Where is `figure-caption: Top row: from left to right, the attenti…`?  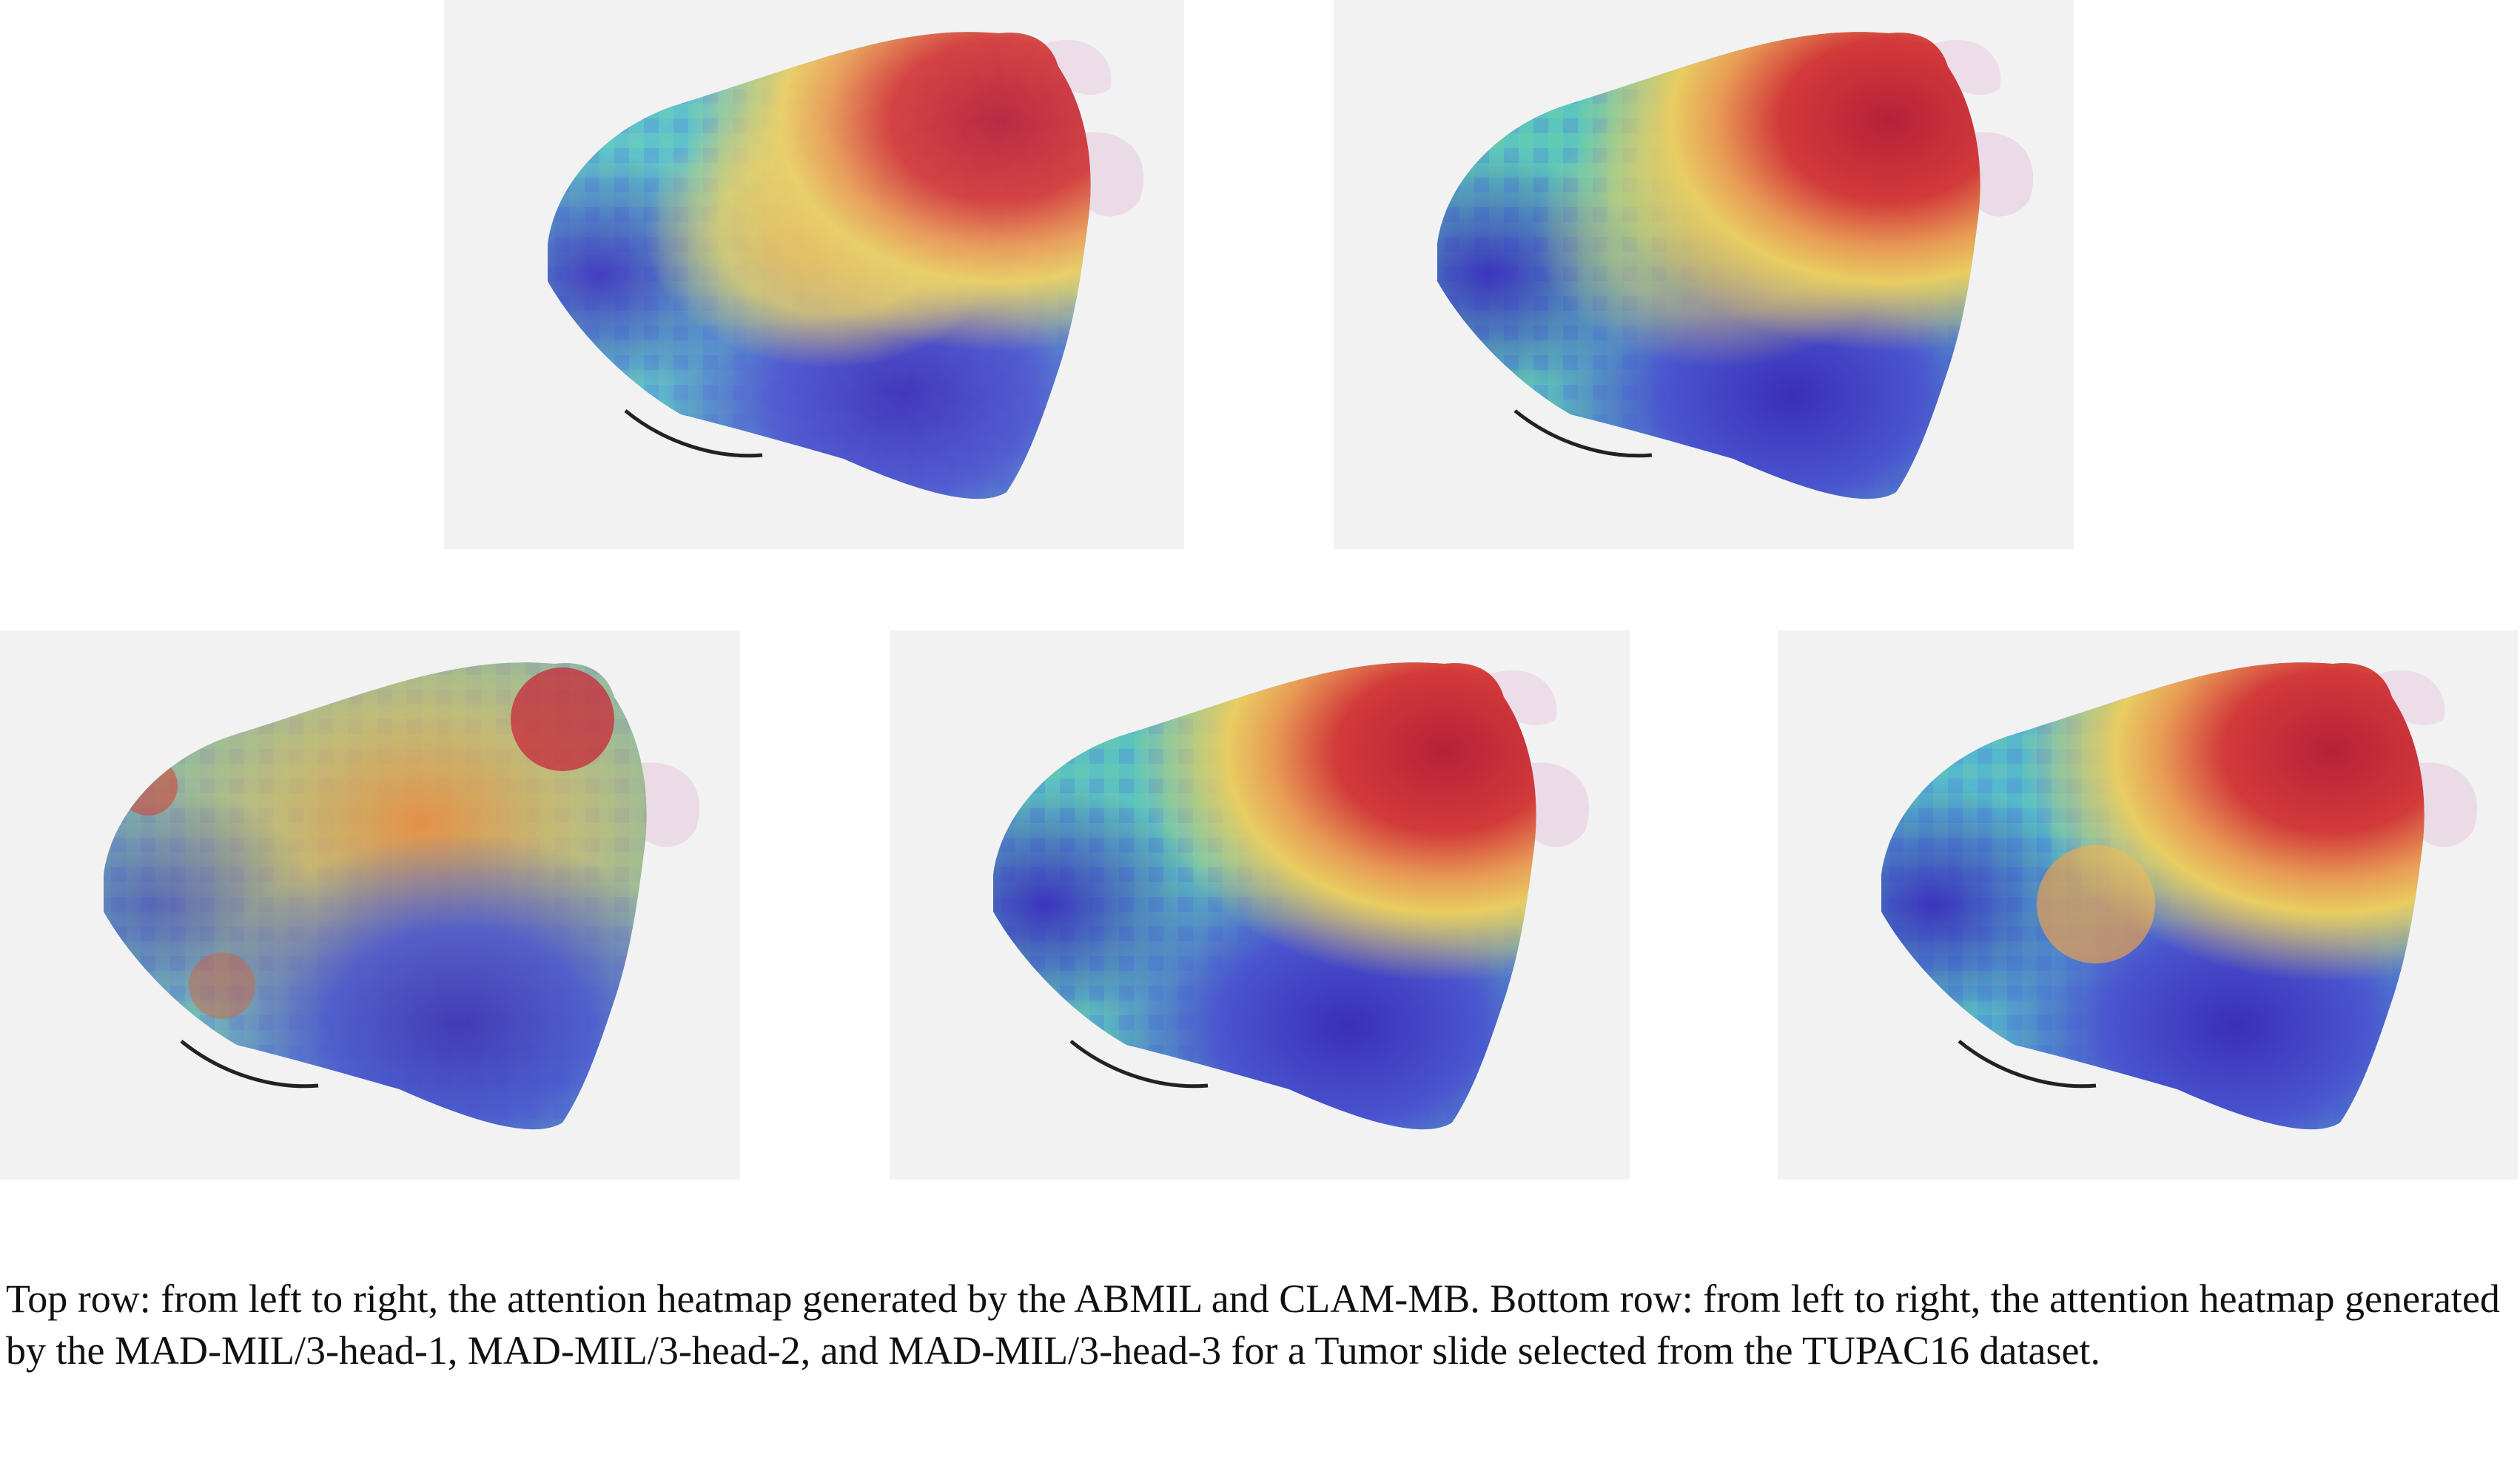
figure-caption: Top row: from left to right, the attenti… is located at coordinates (1253, 1324).